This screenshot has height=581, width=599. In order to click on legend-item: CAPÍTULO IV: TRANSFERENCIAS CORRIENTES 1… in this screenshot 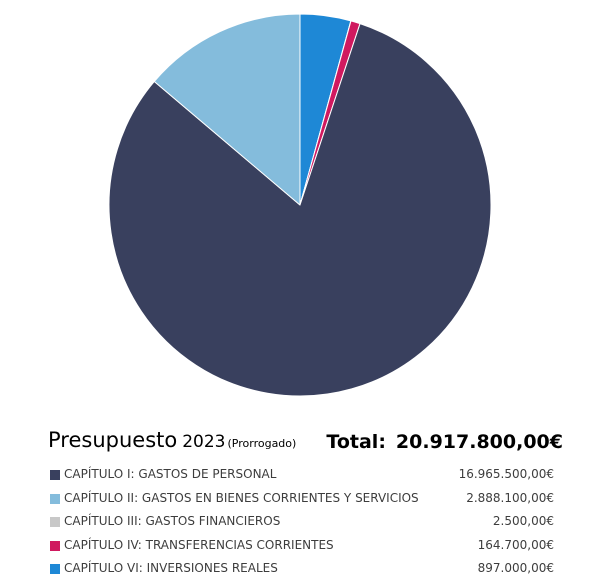, I will do `click(302, 546)`.